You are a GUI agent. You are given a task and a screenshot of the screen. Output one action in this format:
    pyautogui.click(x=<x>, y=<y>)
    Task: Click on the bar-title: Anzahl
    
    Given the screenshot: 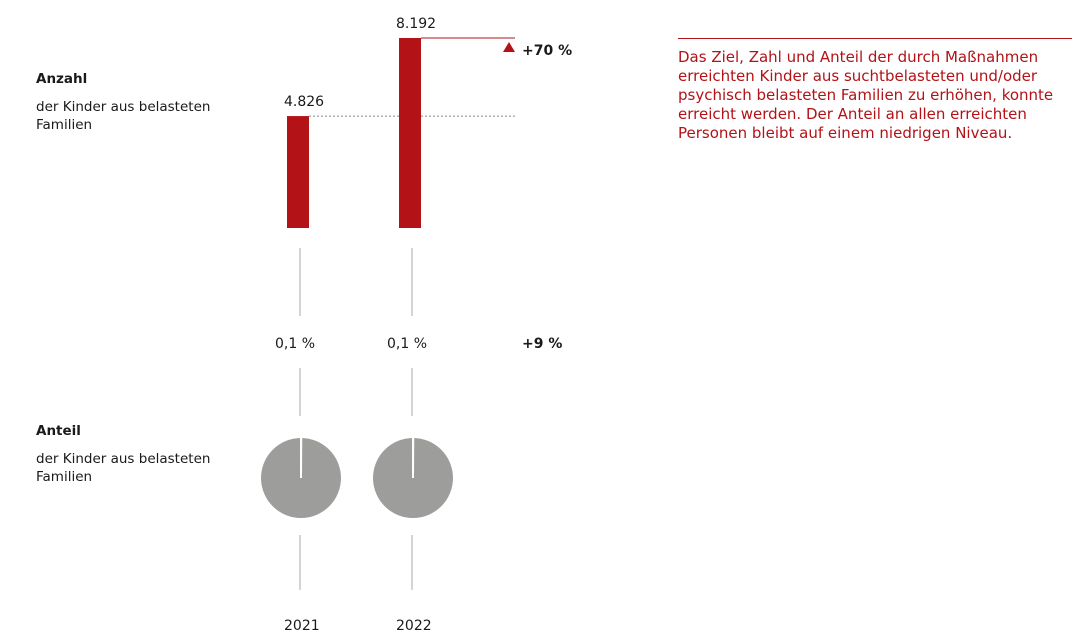 What is the action you would take?
    pyautogui.click(x=62, y=79)
    